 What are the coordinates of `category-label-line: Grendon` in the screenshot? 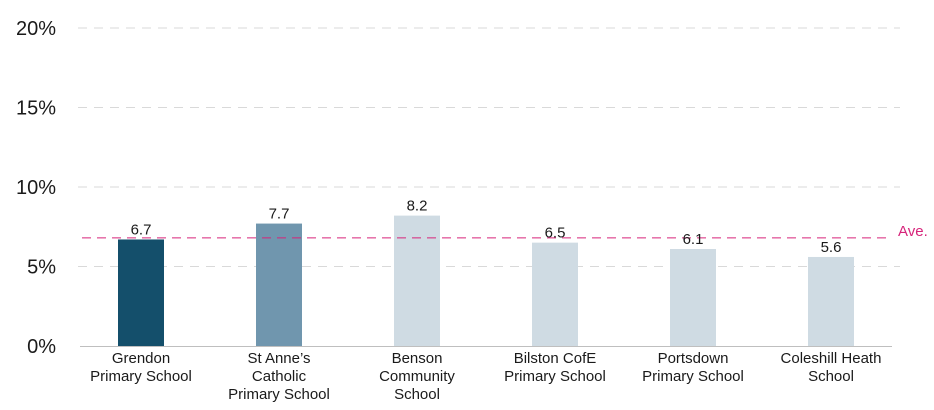 It's located at (141, 358).